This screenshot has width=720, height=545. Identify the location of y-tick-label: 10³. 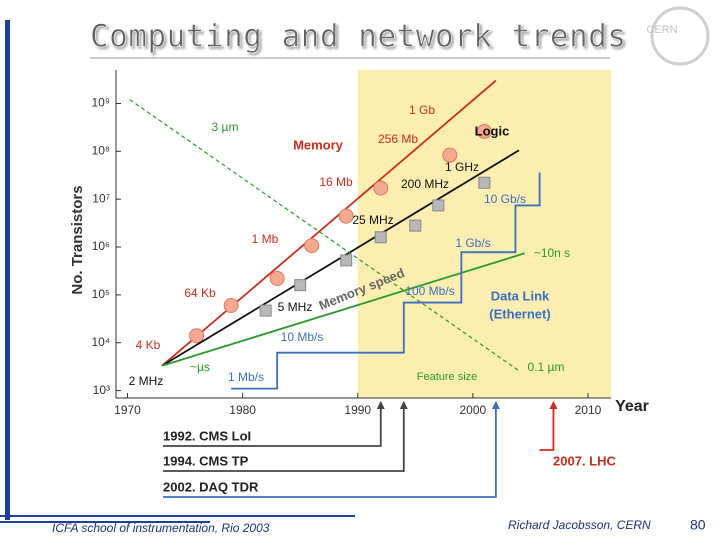
(101, 390).